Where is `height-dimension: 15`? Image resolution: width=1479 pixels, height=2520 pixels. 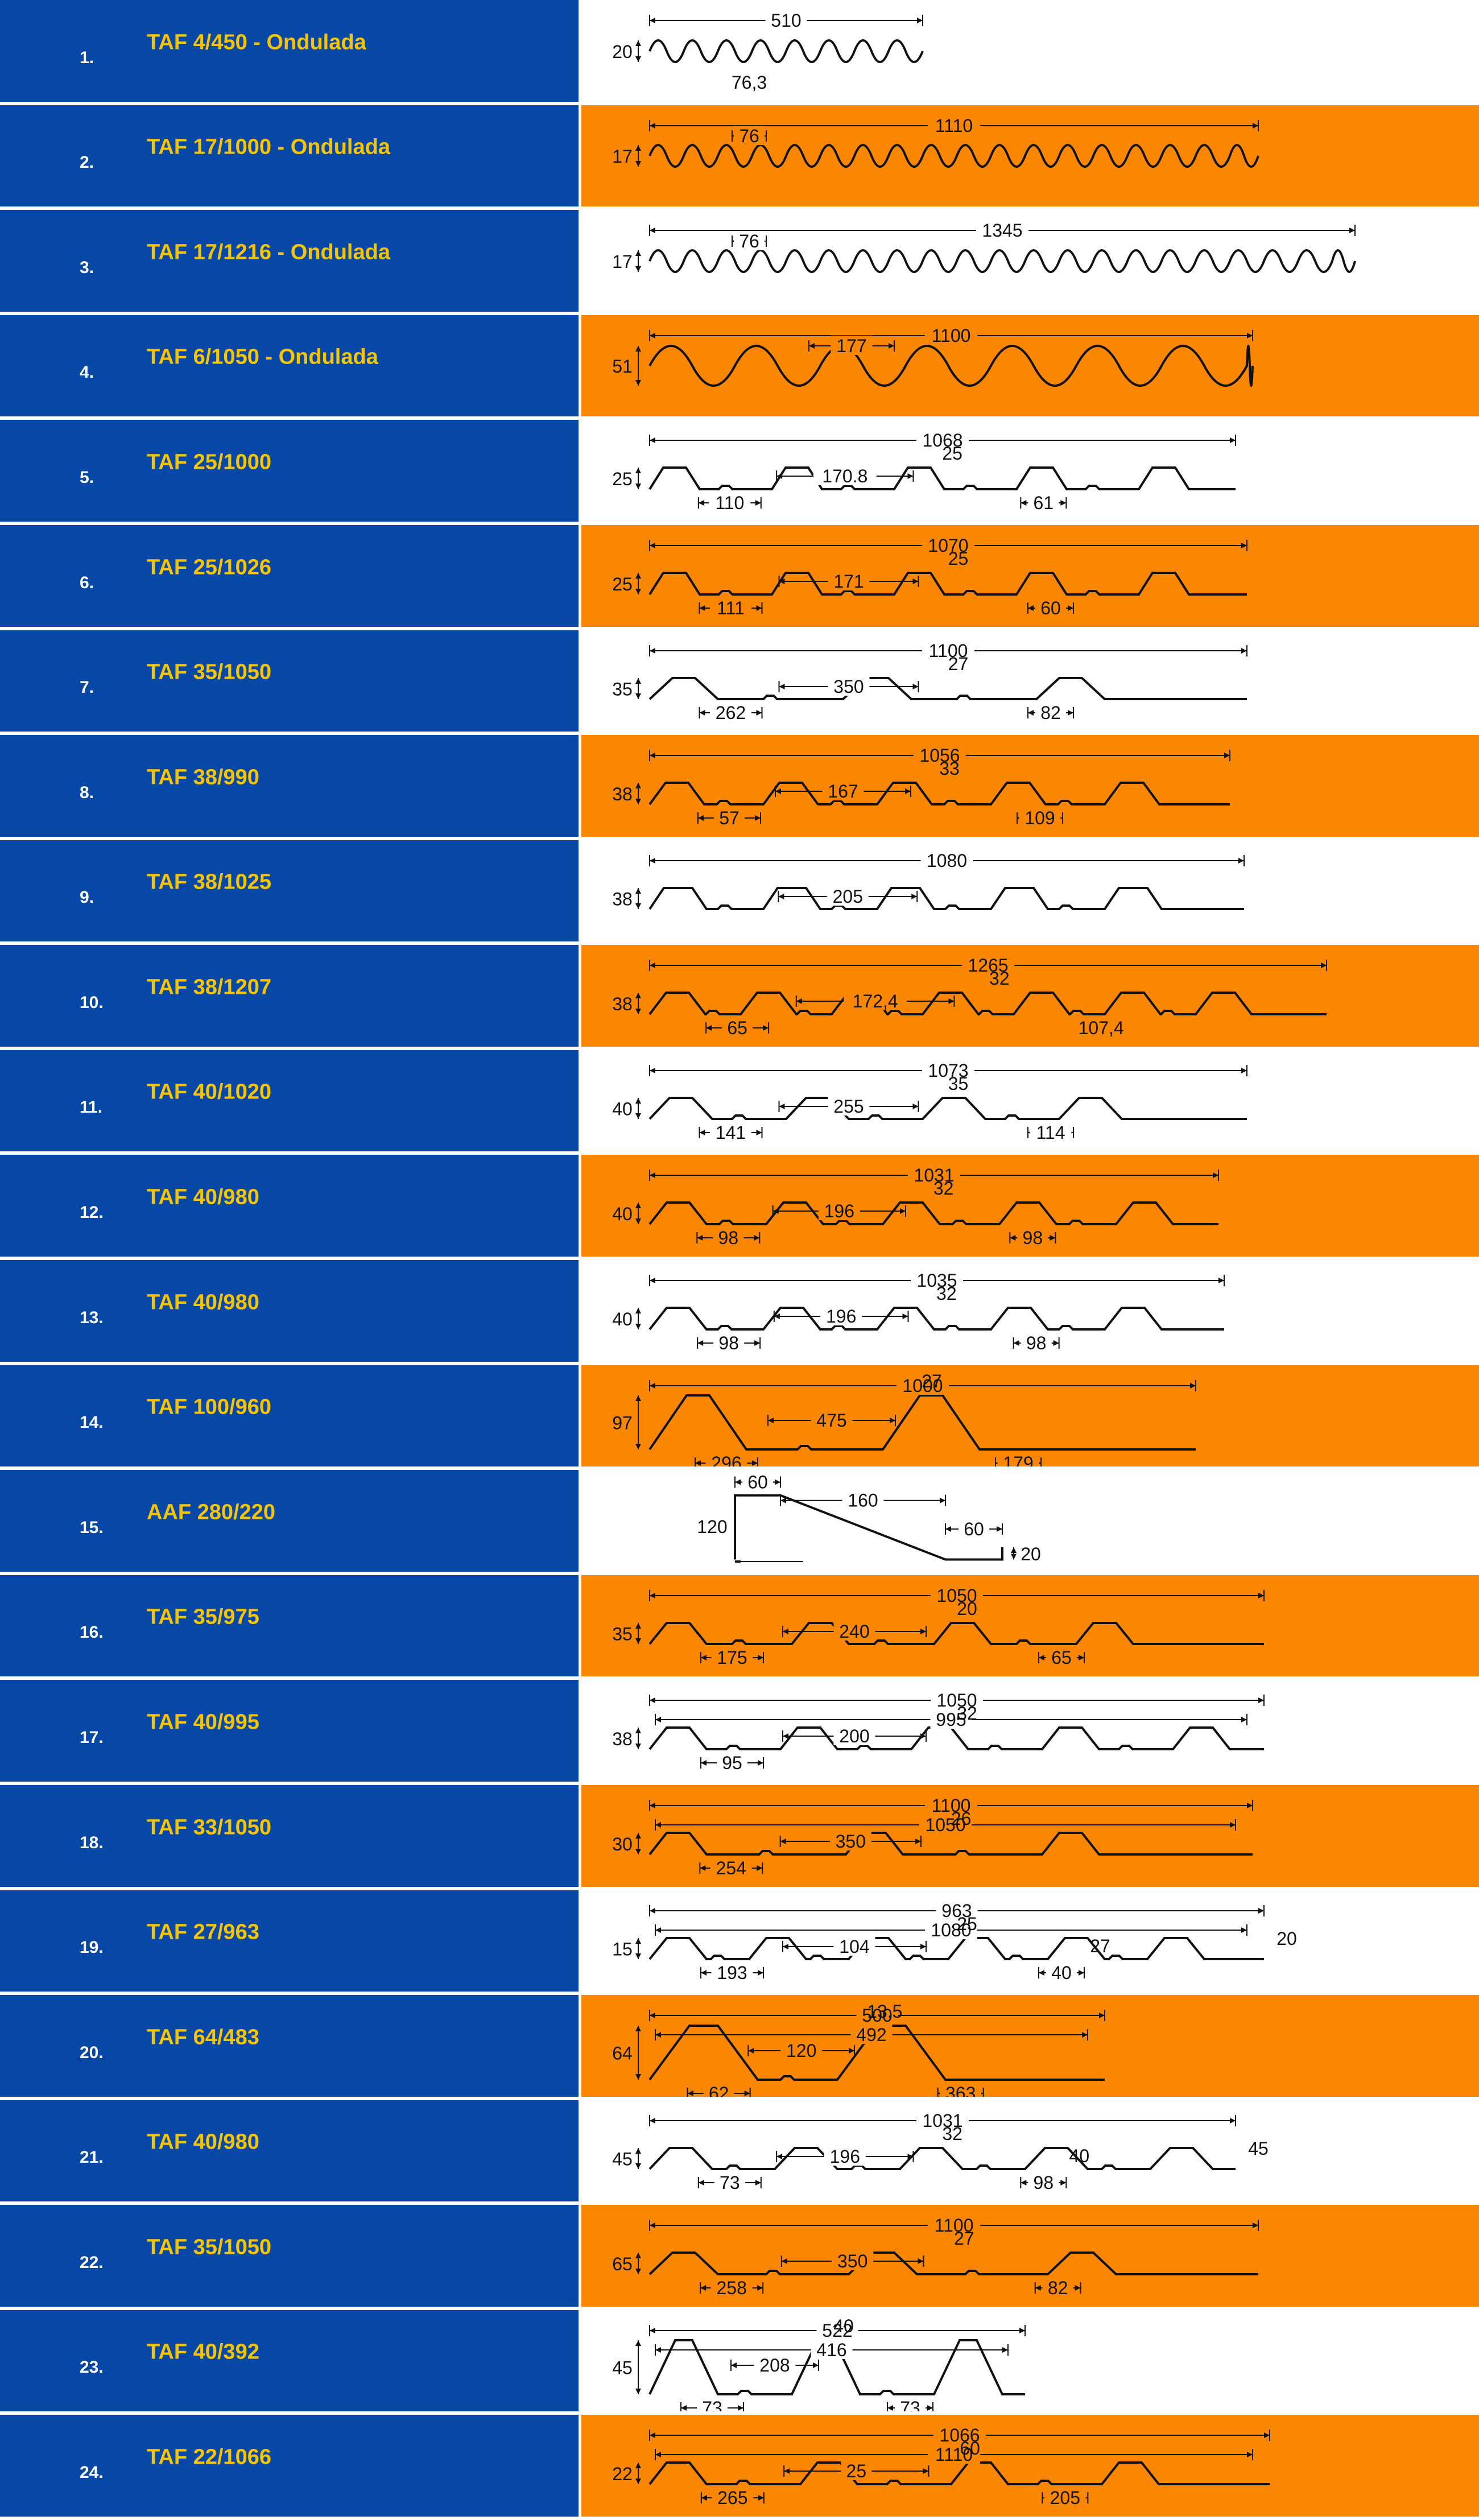 height-dimension: 15 is located at coordinates (623, 1949).